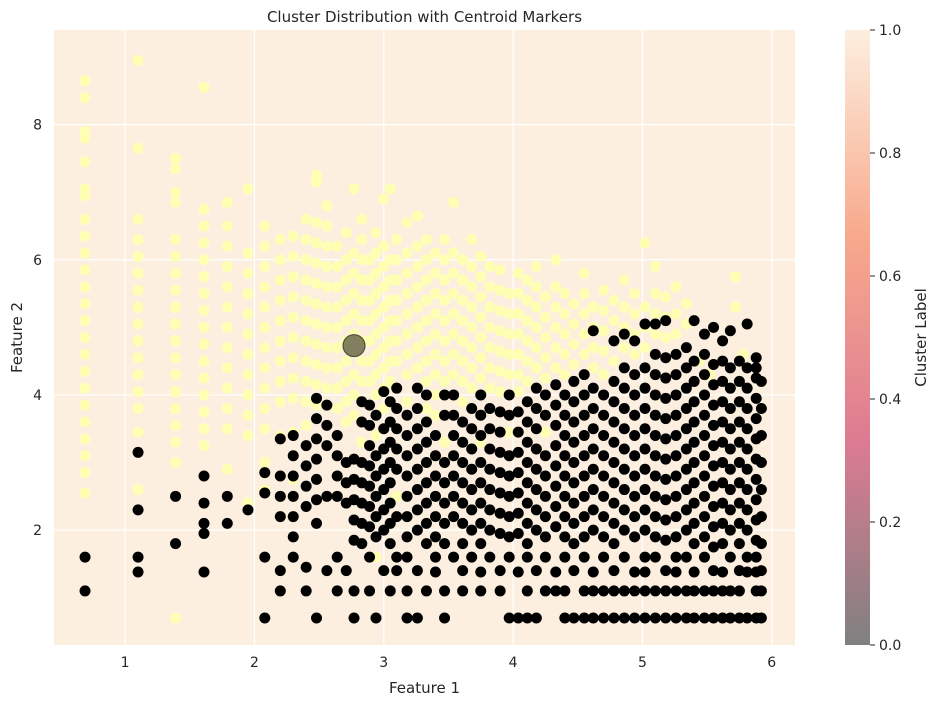 This screenshot has width=938, height=708. I want to click on x-tick-label: 3, so click(383, 663).